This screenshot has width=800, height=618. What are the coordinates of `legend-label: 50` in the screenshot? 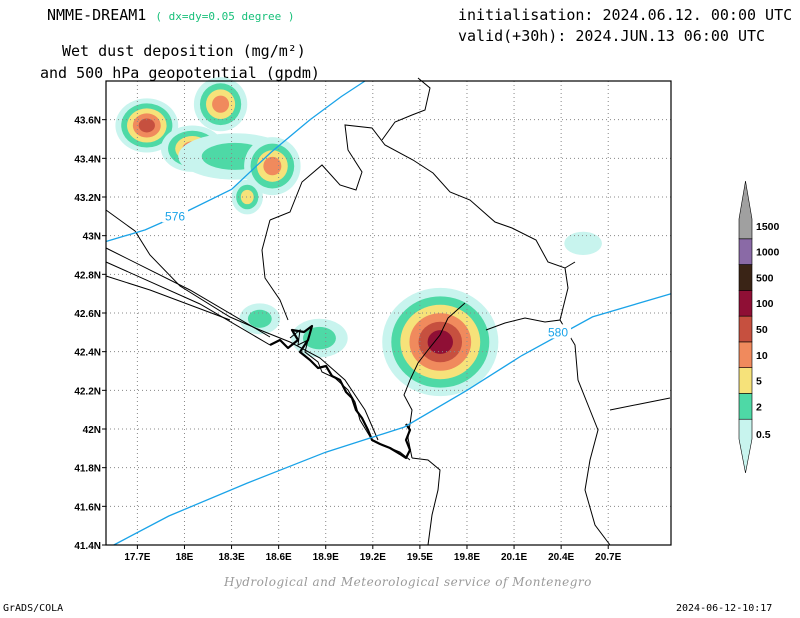 It's located at (762, 330).